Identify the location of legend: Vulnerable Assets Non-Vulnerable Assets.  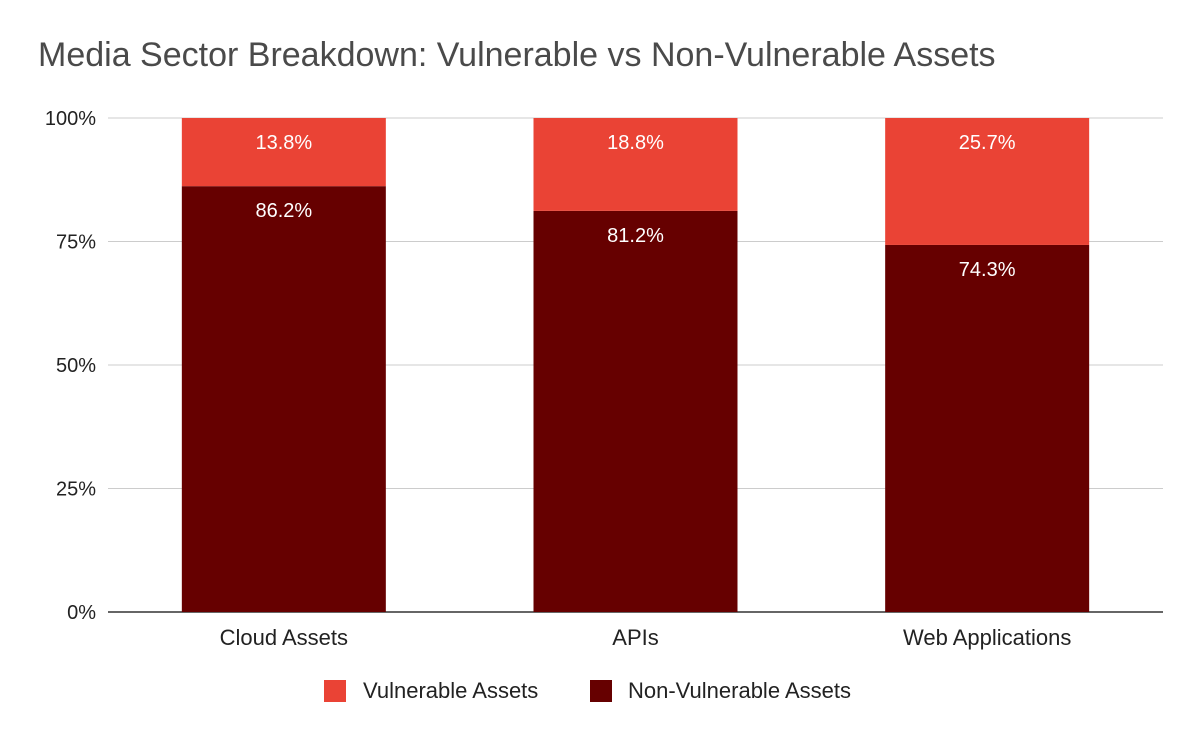
(587, 690).